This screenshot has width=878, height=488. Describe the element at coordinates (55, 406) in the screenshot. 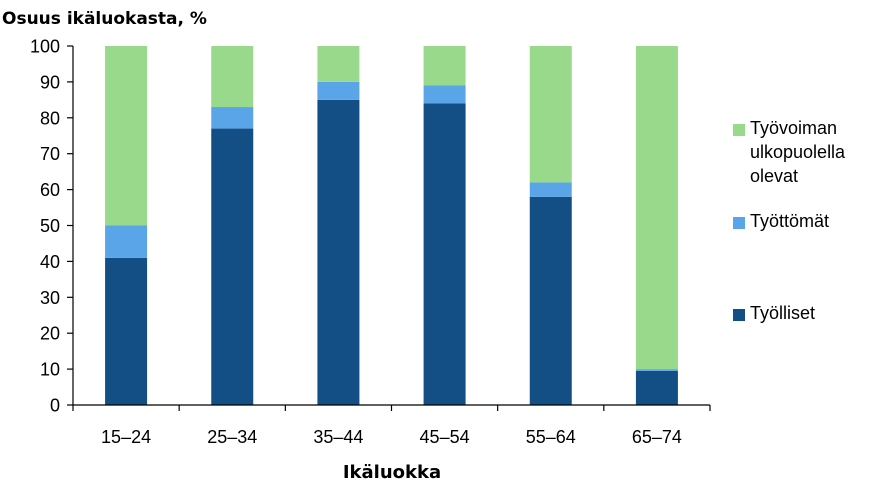

I see `y-tick-label: 0` at that location.